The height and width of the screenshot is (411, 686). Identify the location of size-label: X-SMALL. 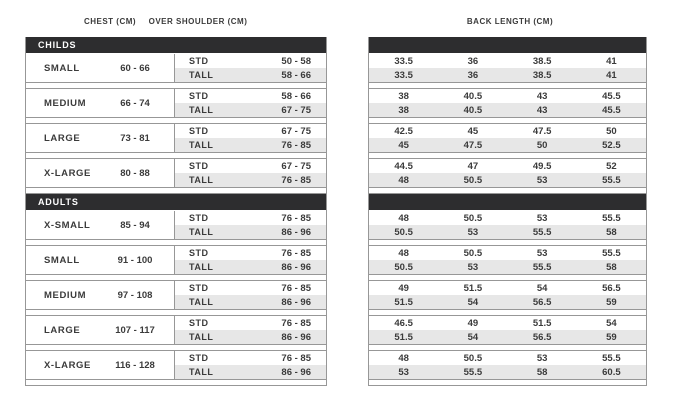
(67, 225).